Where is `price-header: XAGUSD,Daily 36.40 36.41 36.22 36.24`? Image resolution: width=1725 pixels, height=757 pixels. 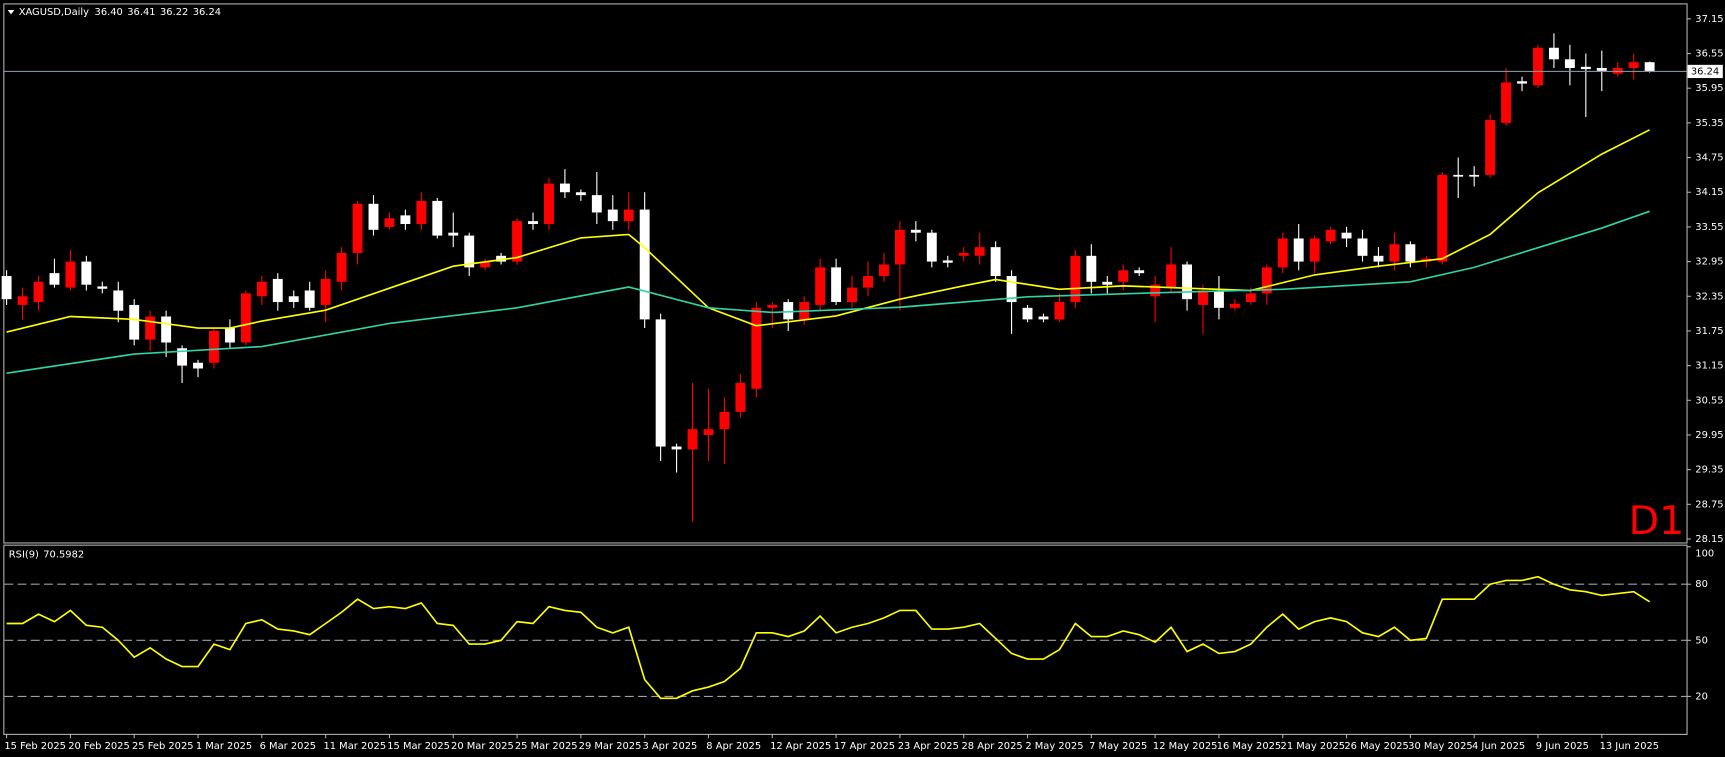 price-header: XAGUSD,Daily 36.40 36.41 36.22 36.24 is located at coordinates (120, 12).